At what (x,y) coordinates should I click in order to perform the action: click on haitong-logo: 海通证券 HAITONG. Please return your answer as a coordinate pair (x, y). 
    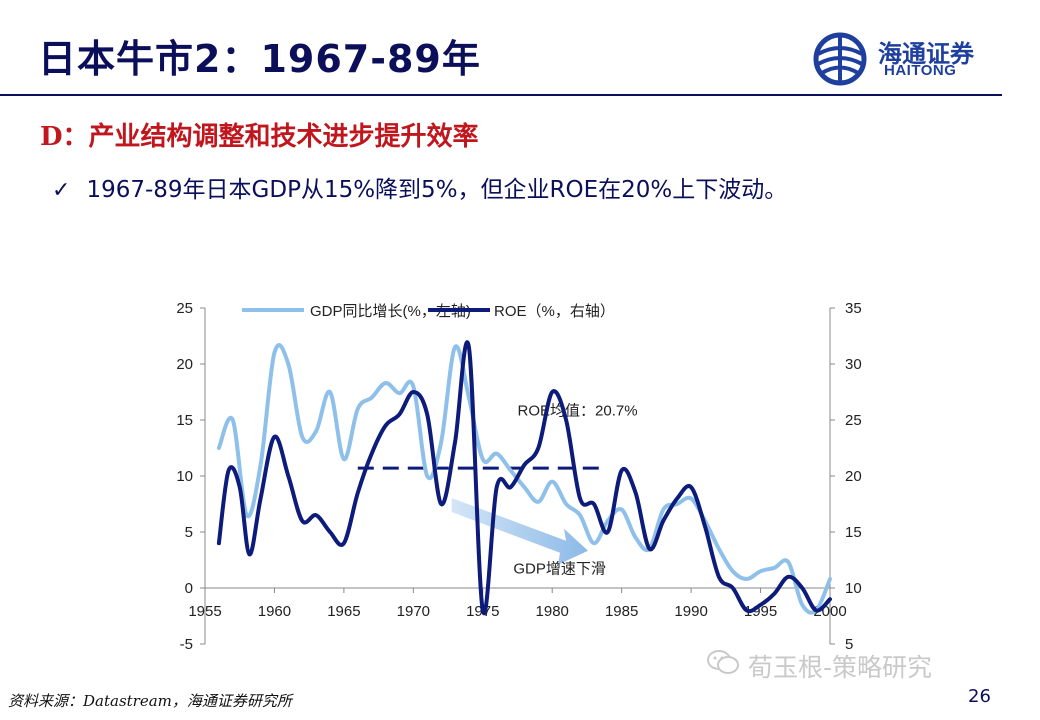
    Looking at the image, I should click on (912, 60).